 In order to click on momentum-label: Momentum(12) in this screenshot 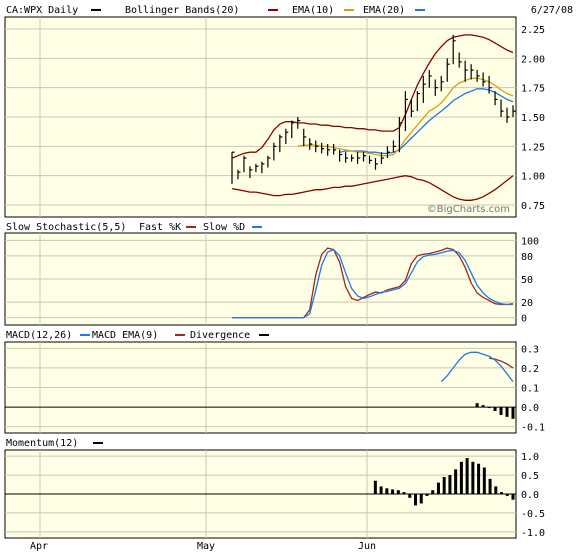, I will do `click(42, 443)`.